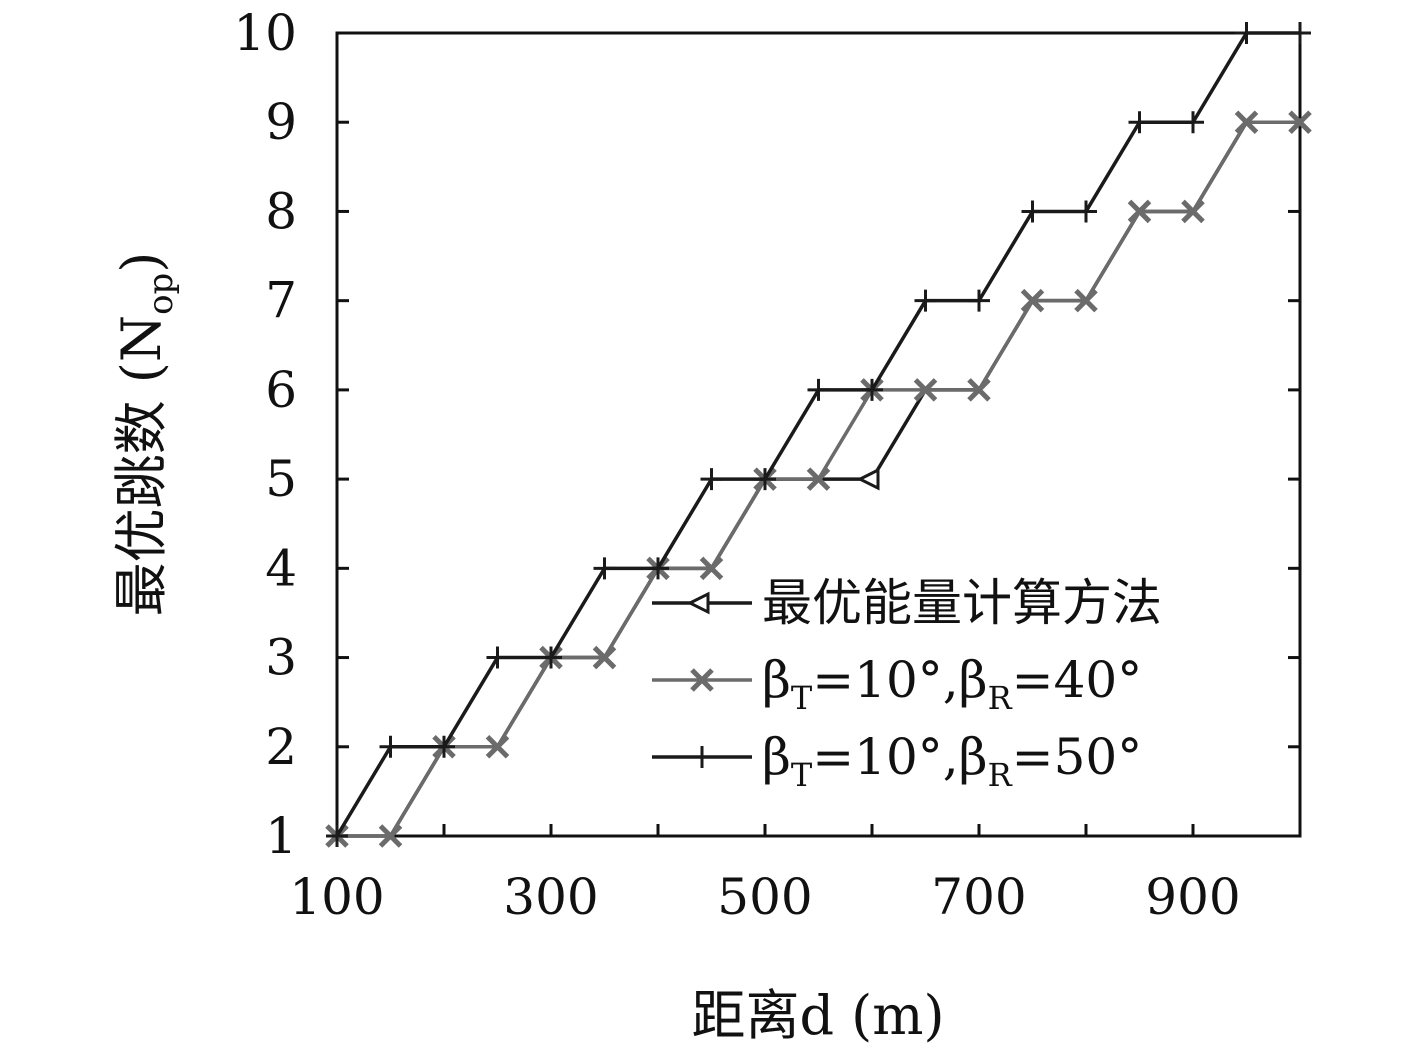 The height and width of the screenshot is (1058, 1417). I want to click on legend-label-part: =40°, so click(1077, 680).